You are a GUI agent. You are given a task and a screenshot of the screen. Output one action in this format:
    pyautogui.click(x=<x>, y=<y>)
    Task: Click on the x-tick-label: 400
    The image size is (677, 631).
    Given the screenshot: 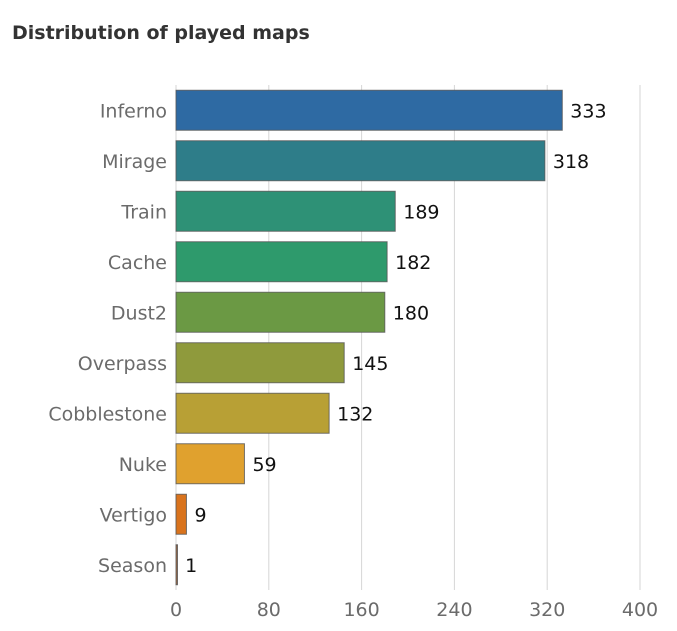 What is the action you would take?
    pyautogui.click(x=640, y=610)
    